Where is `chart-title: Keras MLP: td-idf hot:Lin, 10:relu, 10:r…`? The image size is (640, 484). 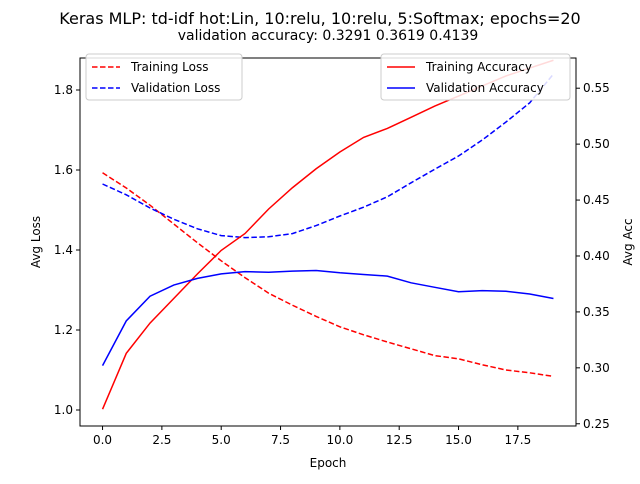 chart-title: Keras MLP: td-idf hot:Lin, 10:relu, 10:r… is located at coordinates (319, 18).